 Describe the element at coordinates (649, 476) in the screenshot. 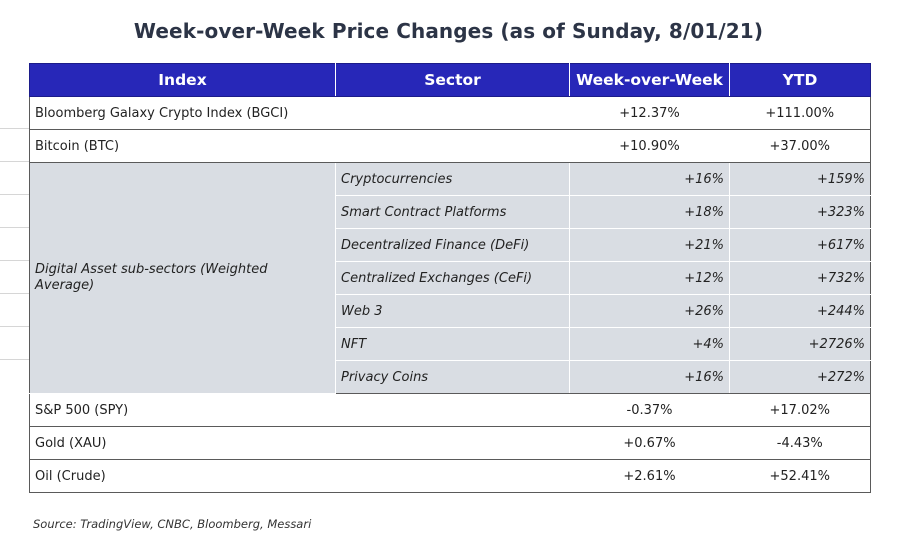

I see `wow-value: +2.61%` at that location.